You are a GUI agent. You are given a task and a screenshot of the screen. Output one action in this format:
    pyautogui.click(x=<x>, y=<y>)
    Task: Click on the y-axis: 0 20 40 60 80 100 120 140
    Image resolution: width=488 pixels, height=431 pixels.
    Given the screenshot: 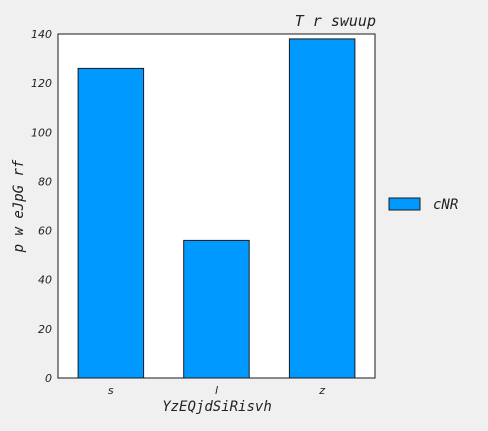 What is the action you would take?
    pyautogui.click(x=41, y=206)
    